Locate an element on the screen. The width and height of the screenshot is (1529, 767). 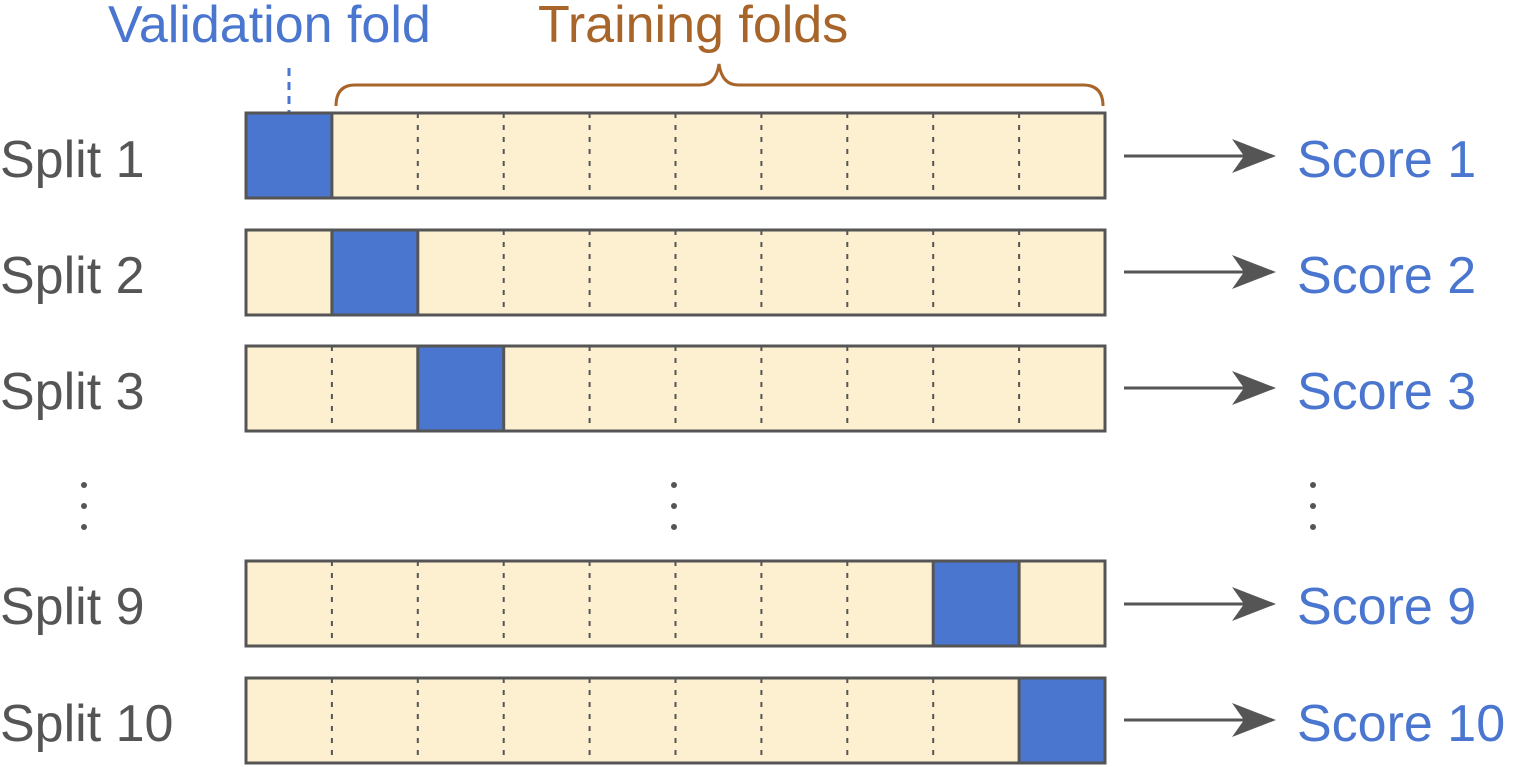
ellipsis-left is located at coordinates (84, 506).